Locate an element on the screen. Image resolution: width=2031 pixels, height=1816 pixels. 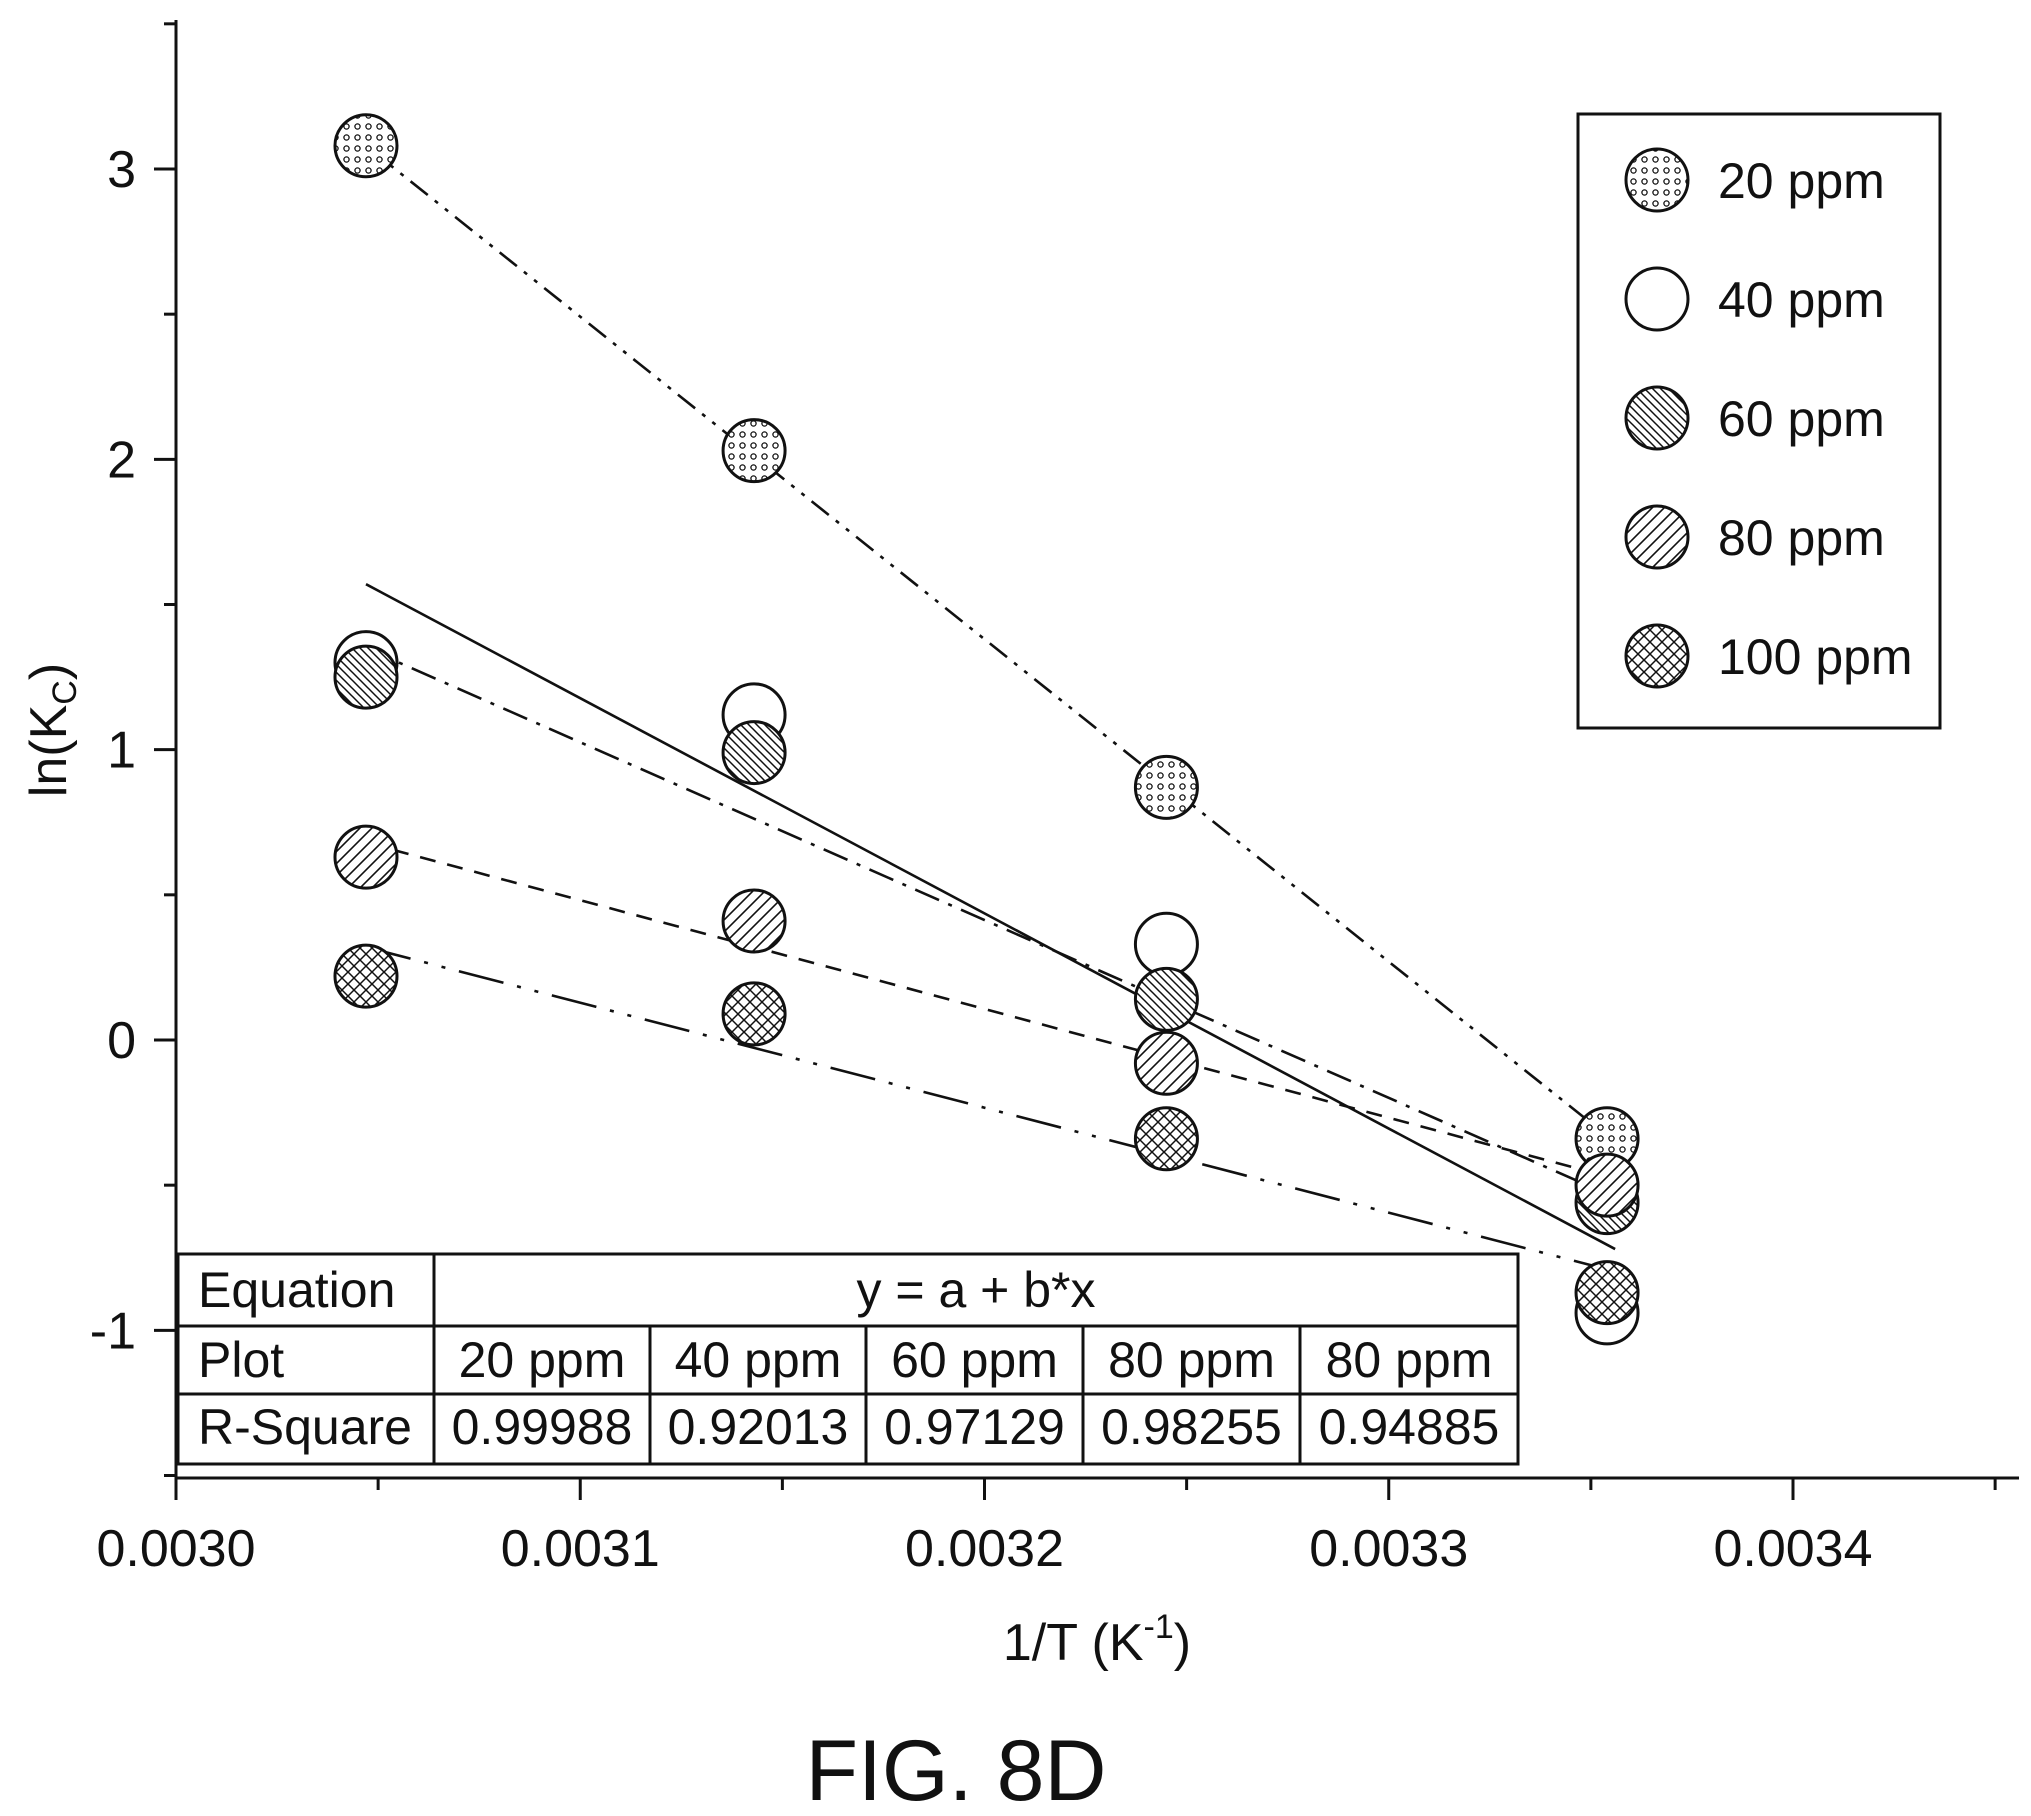
legend-label: 60 ppm is located at coordinates (1801, 419).